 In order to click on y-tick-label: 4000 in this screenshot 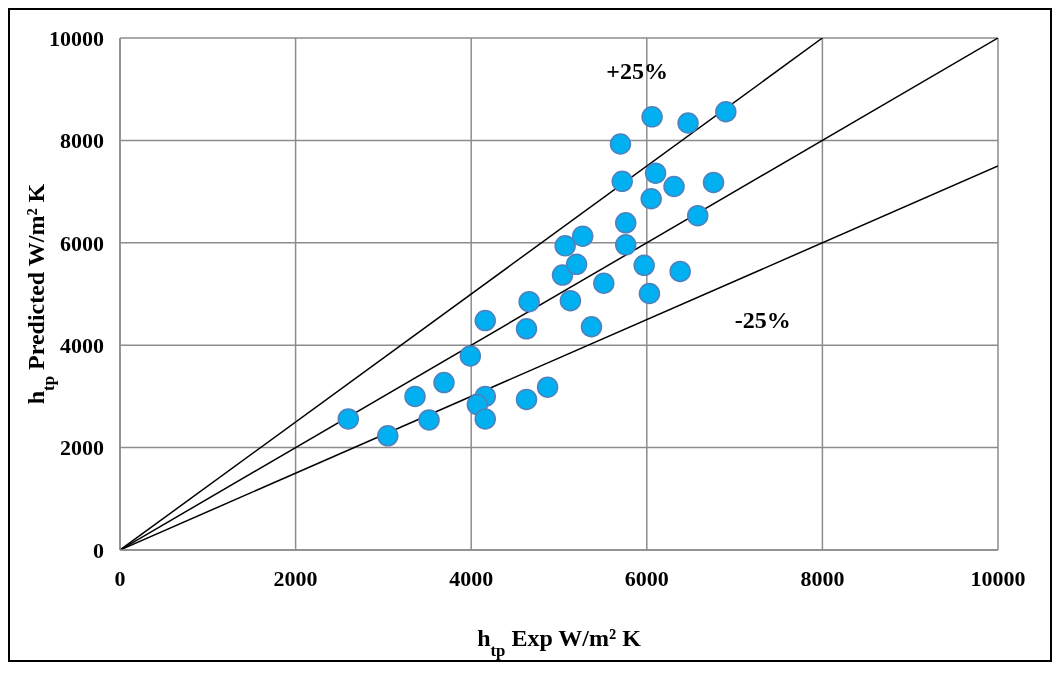, I will do `click(82, 346)`.